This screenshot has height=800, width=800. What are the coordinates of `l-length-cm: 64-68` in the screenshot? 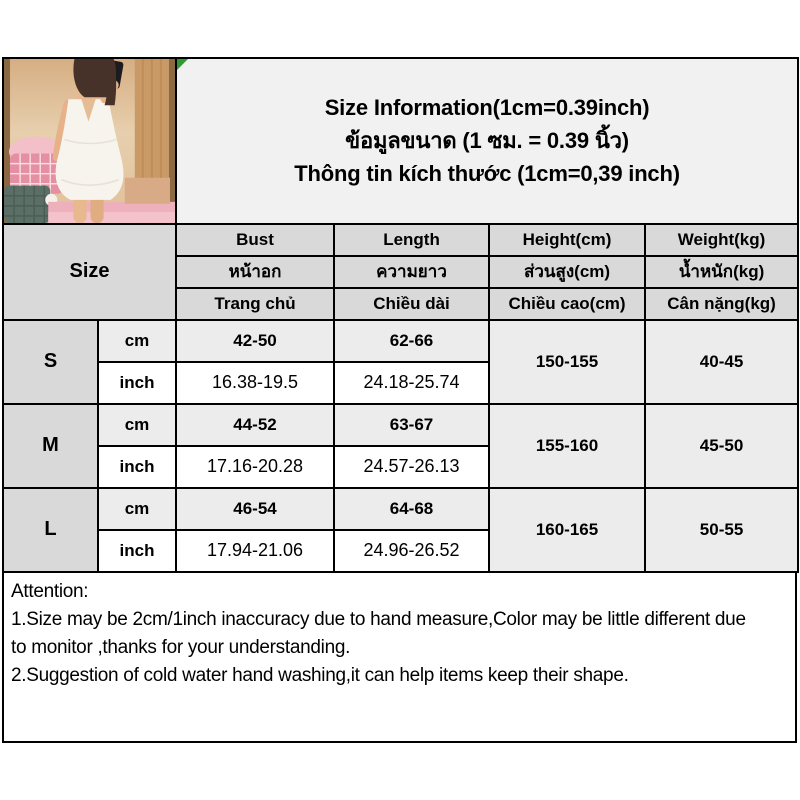 It's located at (412, 508).